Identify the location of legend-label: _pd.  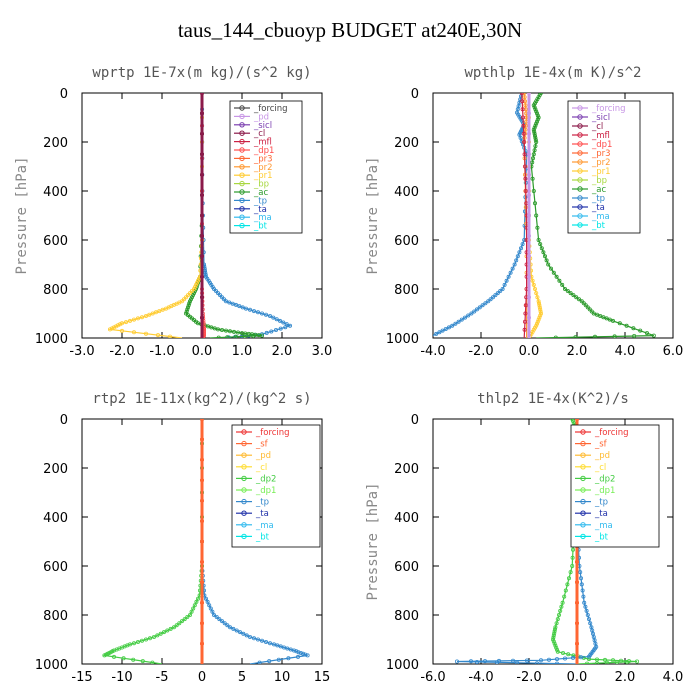
(261, 117).